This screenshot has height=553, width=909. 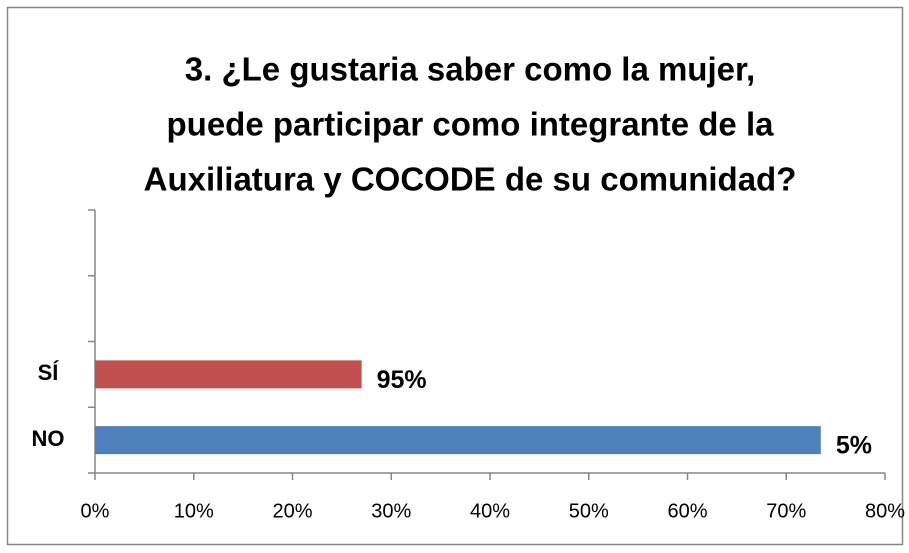 I want to click on y-tick-label: NO, so click(x=48, y=438).